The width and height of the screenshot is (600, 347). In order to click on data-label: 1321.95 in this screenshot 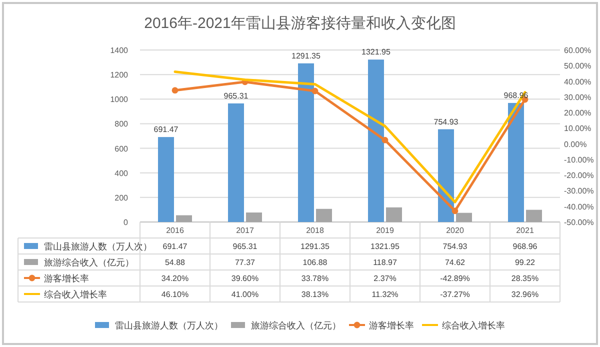, I will do `click(385, 246)`.